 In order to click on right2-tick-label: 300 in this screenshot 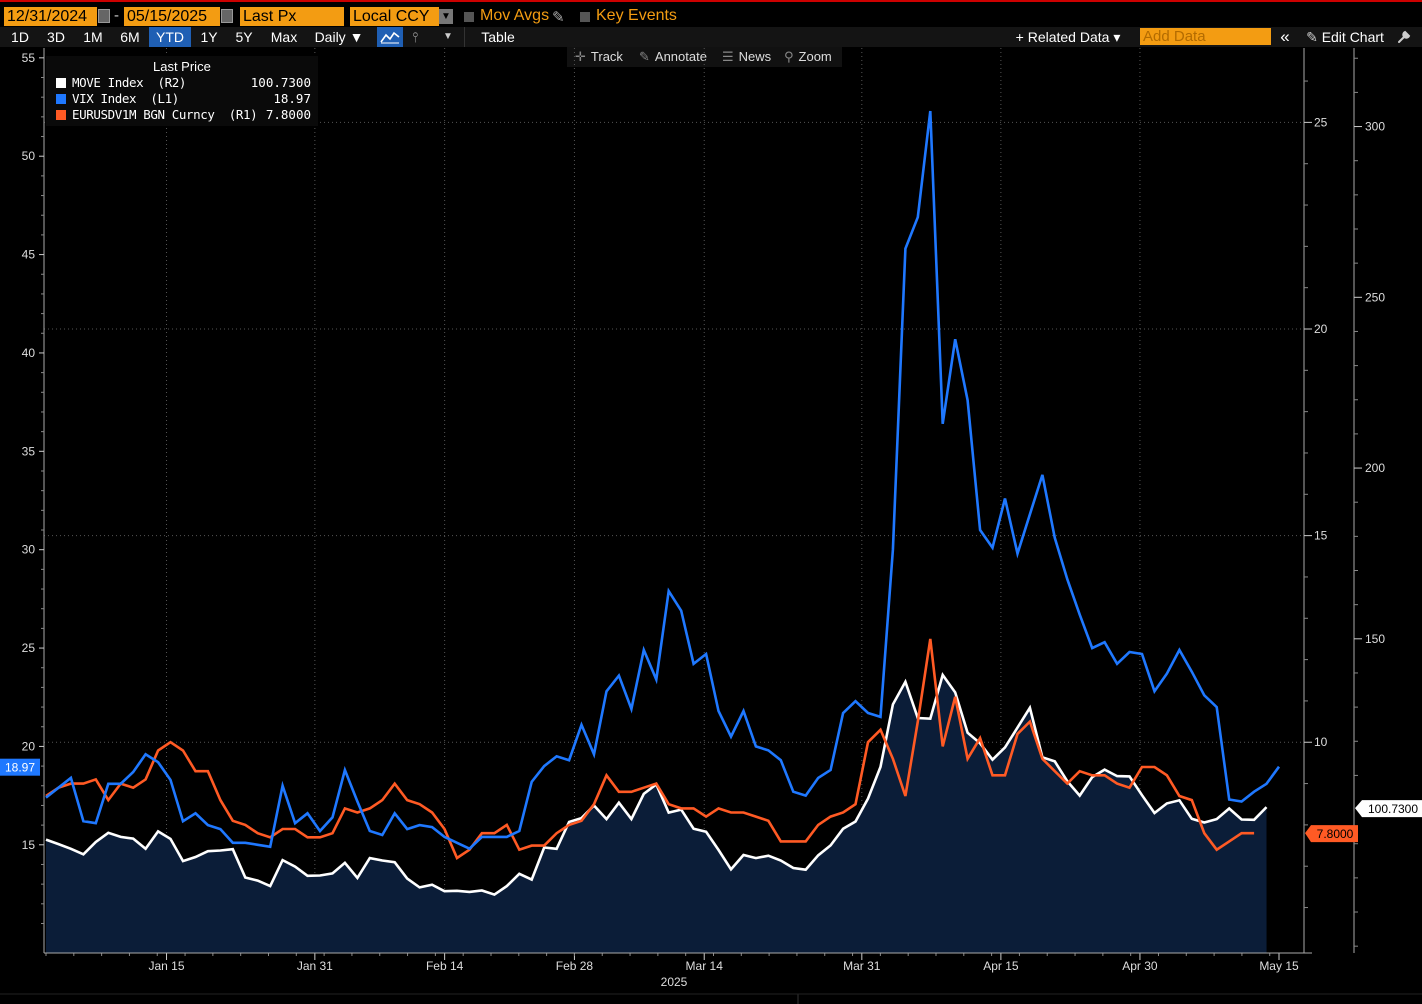, I will do `click(1375, 127)`.